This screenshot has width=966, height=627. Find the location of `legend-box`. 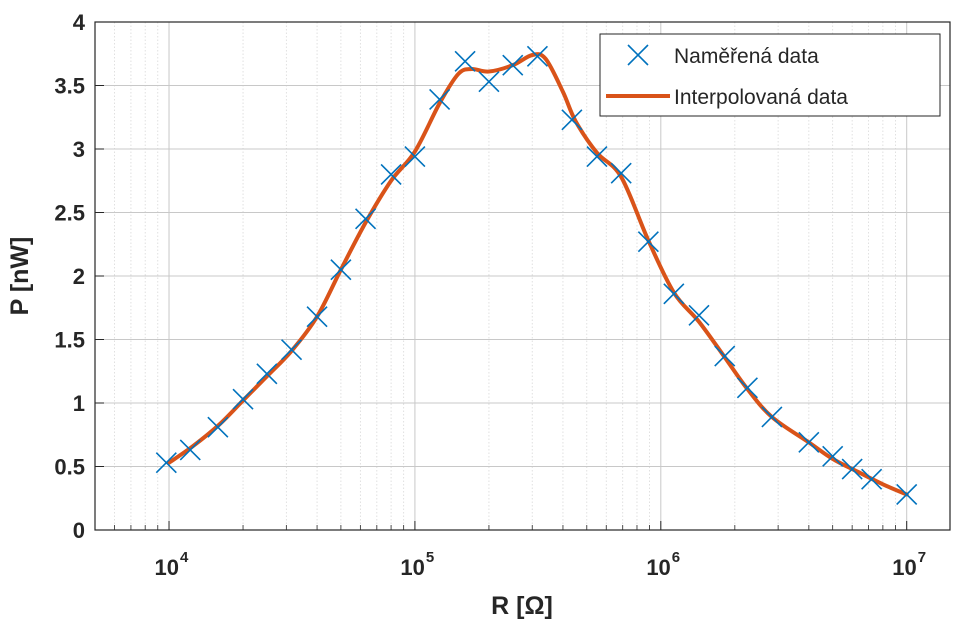

legend-box is located at coordinates (770, 75).